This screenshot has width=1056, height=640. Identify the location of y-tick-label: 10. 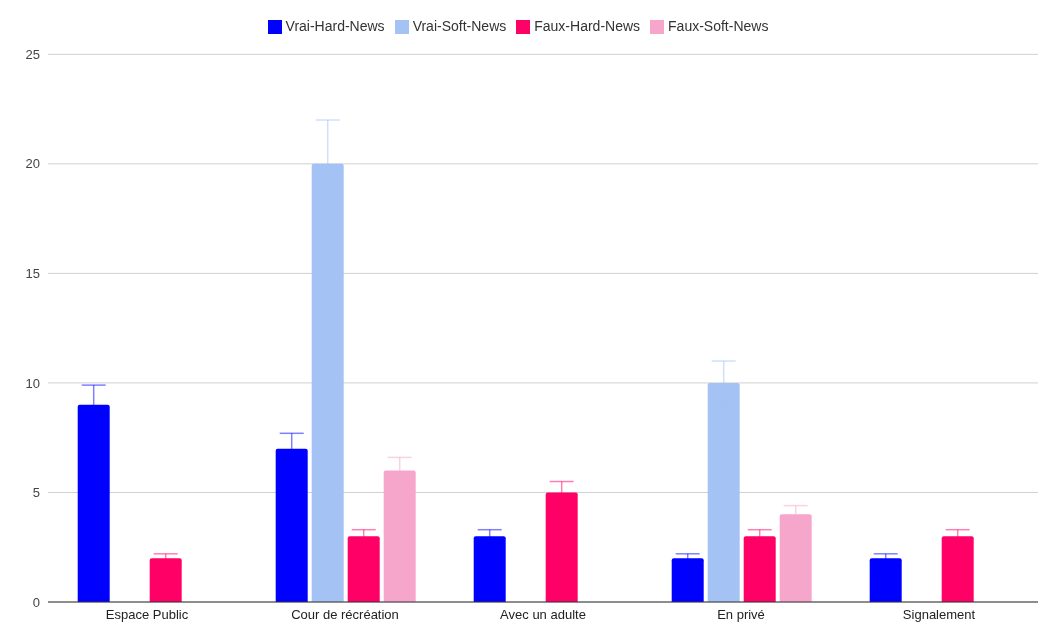
(32, 383).